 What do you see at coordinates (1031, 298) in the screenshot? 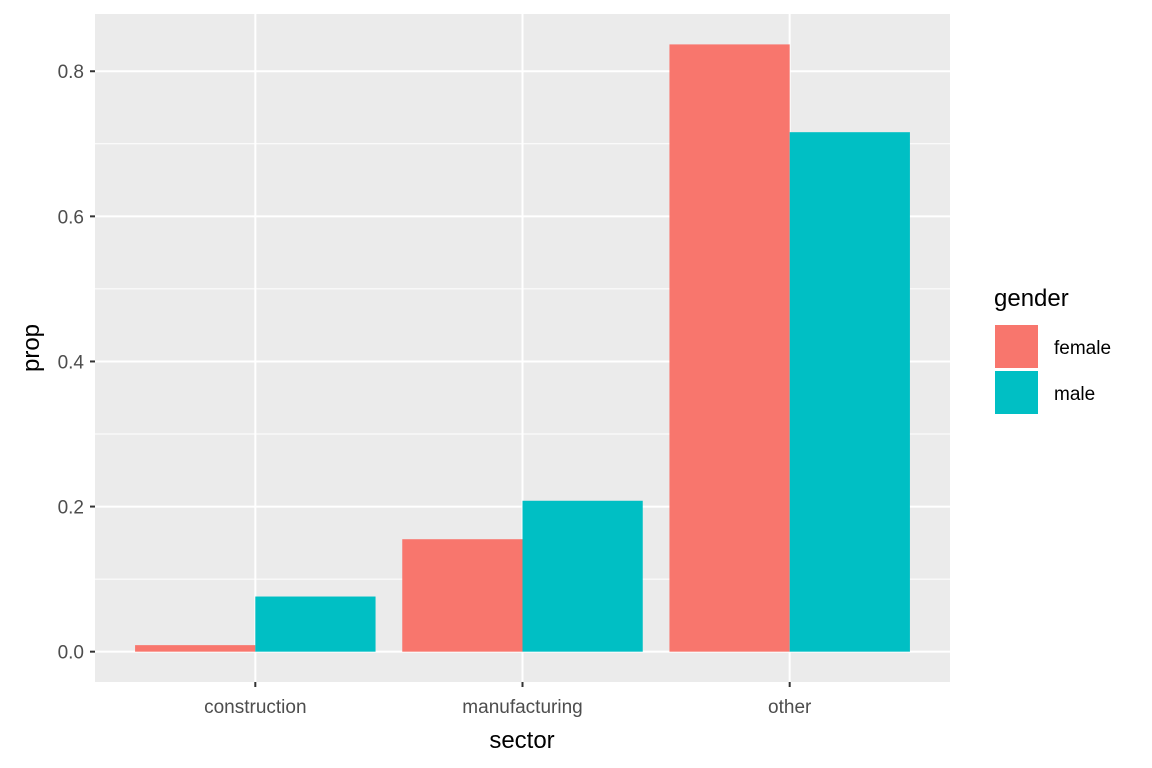
I see `legend-title: gender` at bounding box center [1031, 298].